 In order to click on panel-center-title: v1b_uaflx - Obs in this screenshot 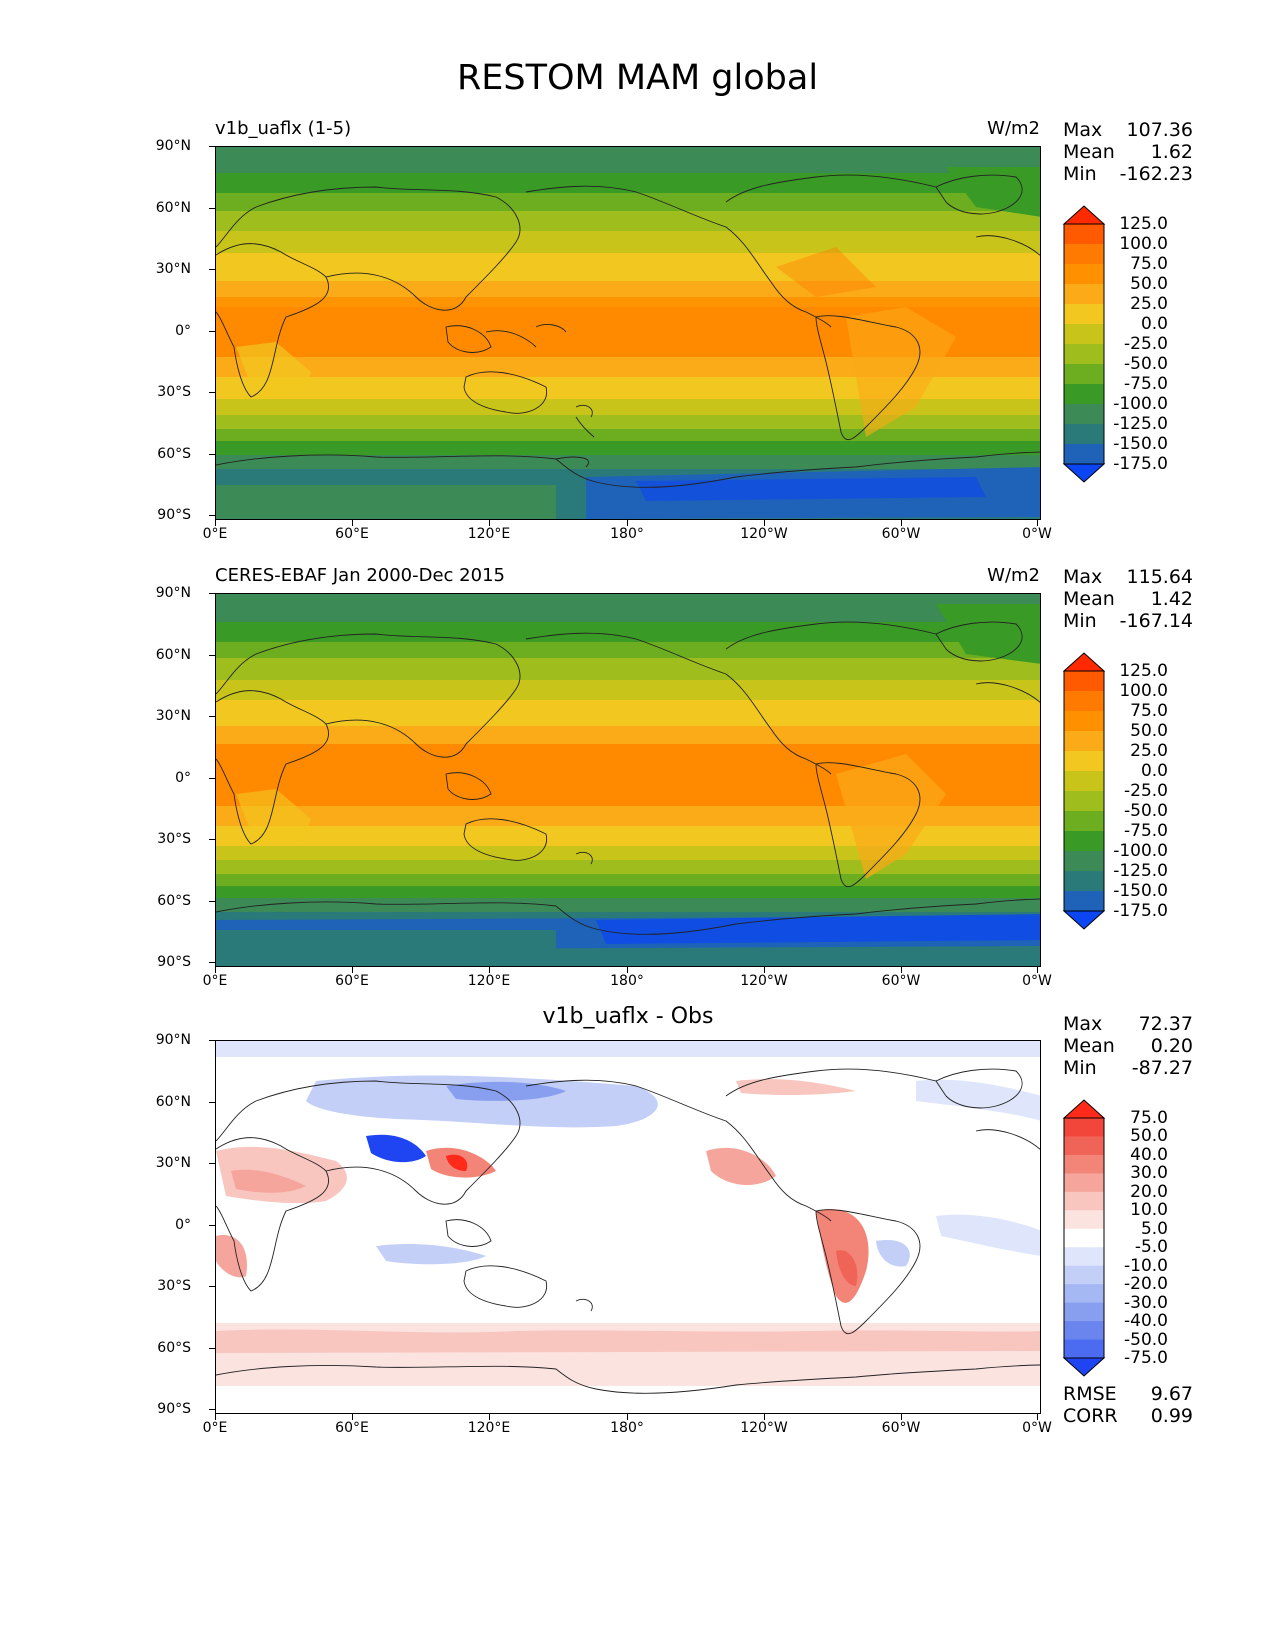, I will do `click(628, 1016)`.